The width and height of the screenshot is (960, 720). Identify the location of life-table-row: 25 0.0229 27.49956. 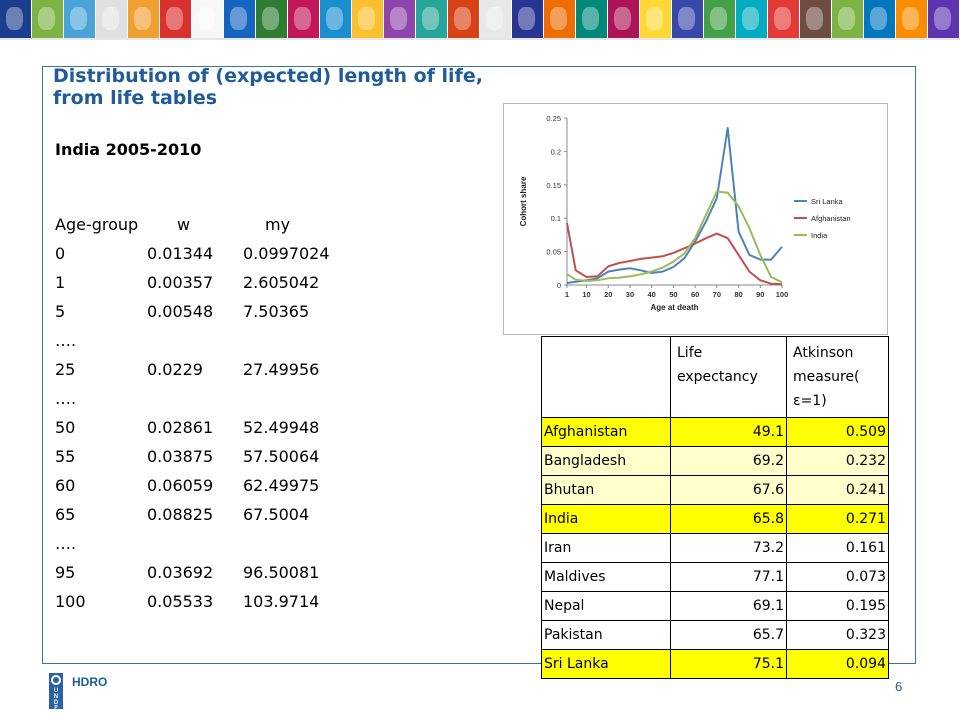
(215, 369).